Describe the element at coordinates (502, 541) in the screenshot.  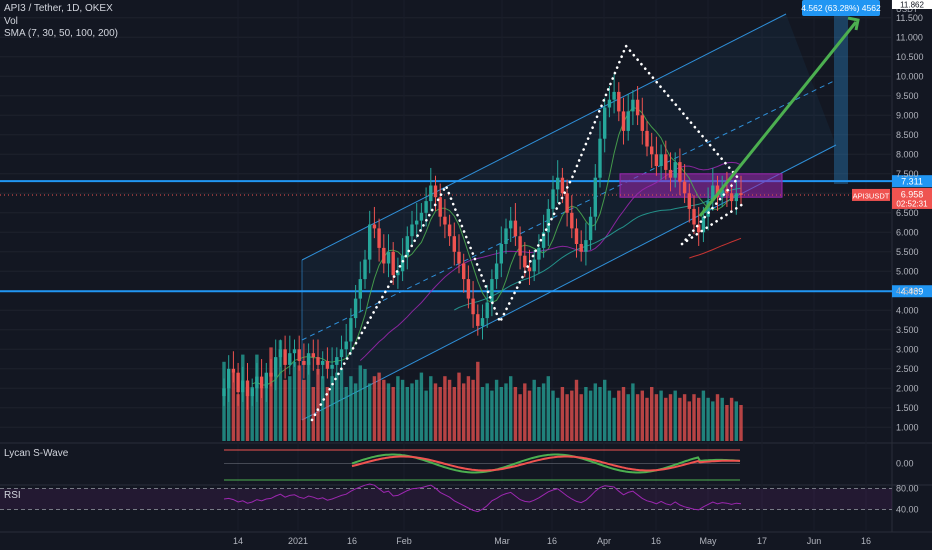
I see `time-axis-label: Mar` at that location.